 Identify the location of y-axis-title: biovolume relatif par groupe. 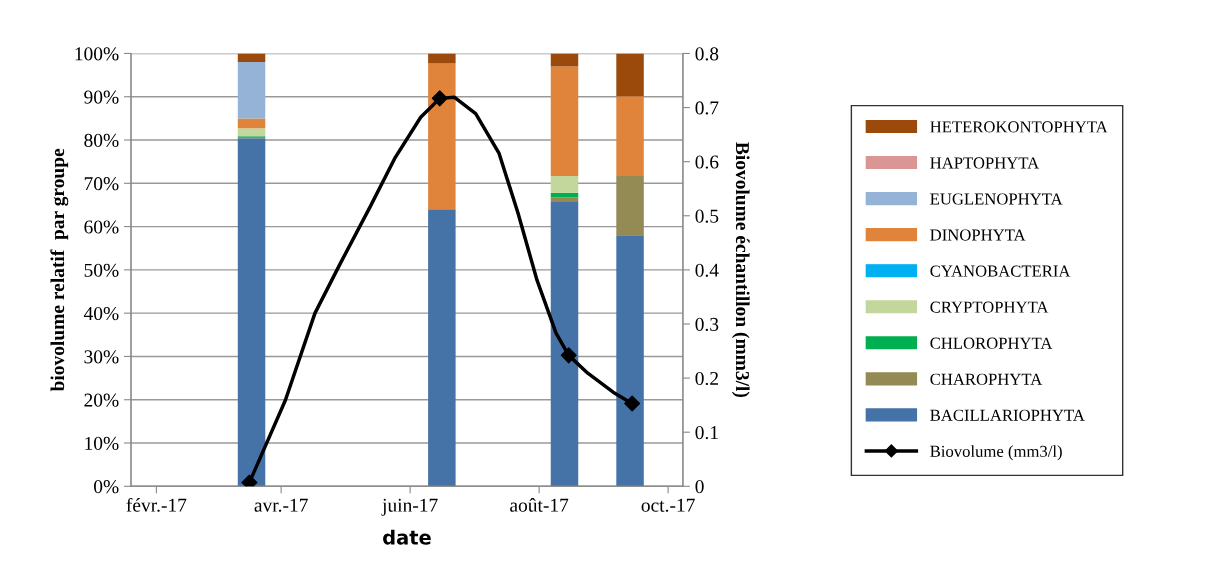
(59, 270).